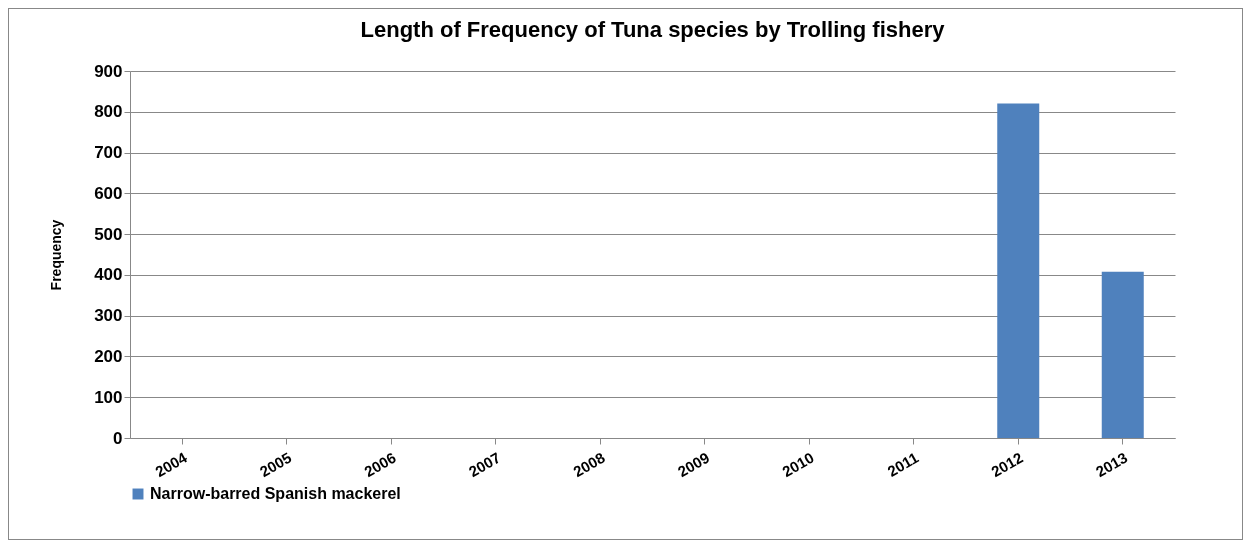 The height and width of the screenshot is (549, 1255). I want to click on y-tick-label: 0, so click(118, 438).